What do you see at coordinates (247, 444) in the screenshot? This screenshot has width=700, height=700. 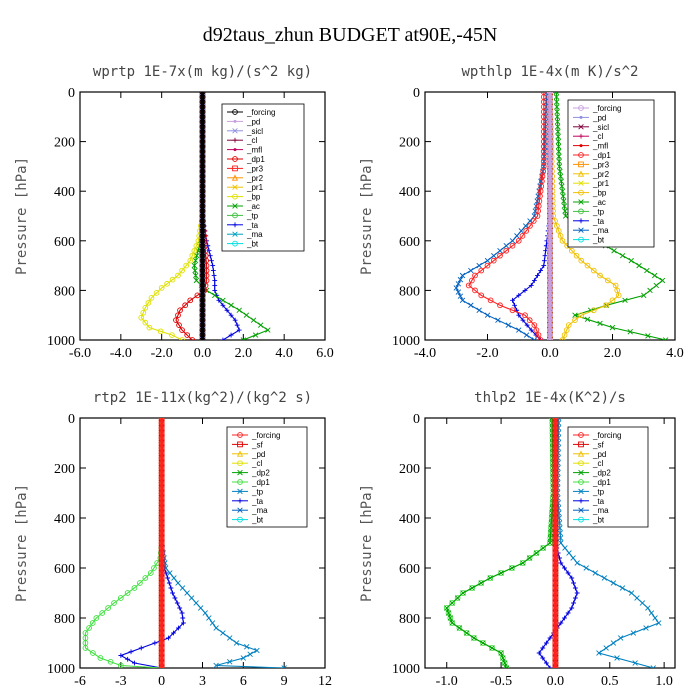 I see `legend-item: _sf` at bounding box center [247, 444].